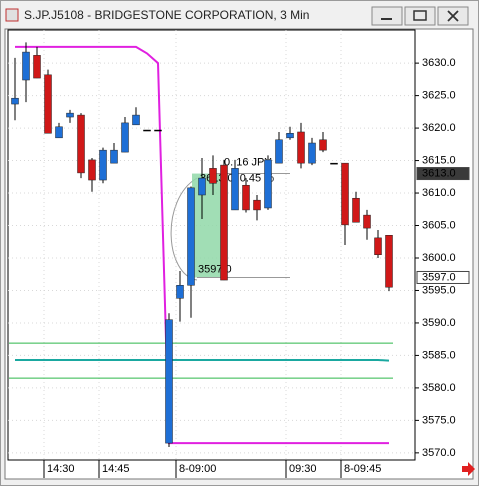 This screenshot has width=479, height=486. Describe the element at coordinates (362, 469) in the screenshot. I see `x-tick-label: 8-09:45` at that location.